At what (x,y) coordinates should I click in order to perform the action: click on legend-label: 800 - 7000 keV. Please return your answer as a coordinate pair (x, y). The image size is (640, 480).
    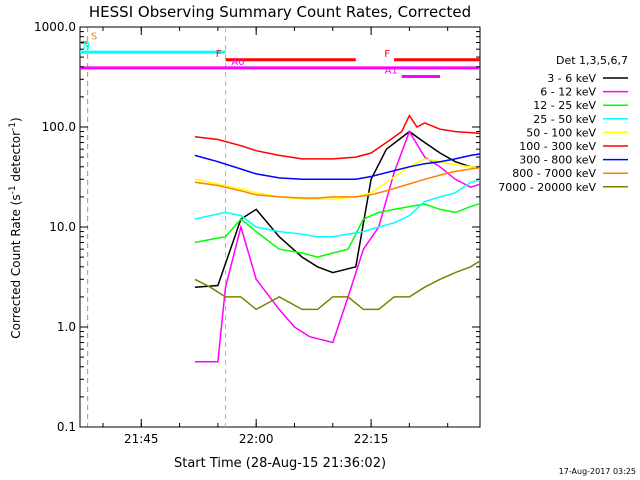
    Looking at the image, I should click on (554, 173).